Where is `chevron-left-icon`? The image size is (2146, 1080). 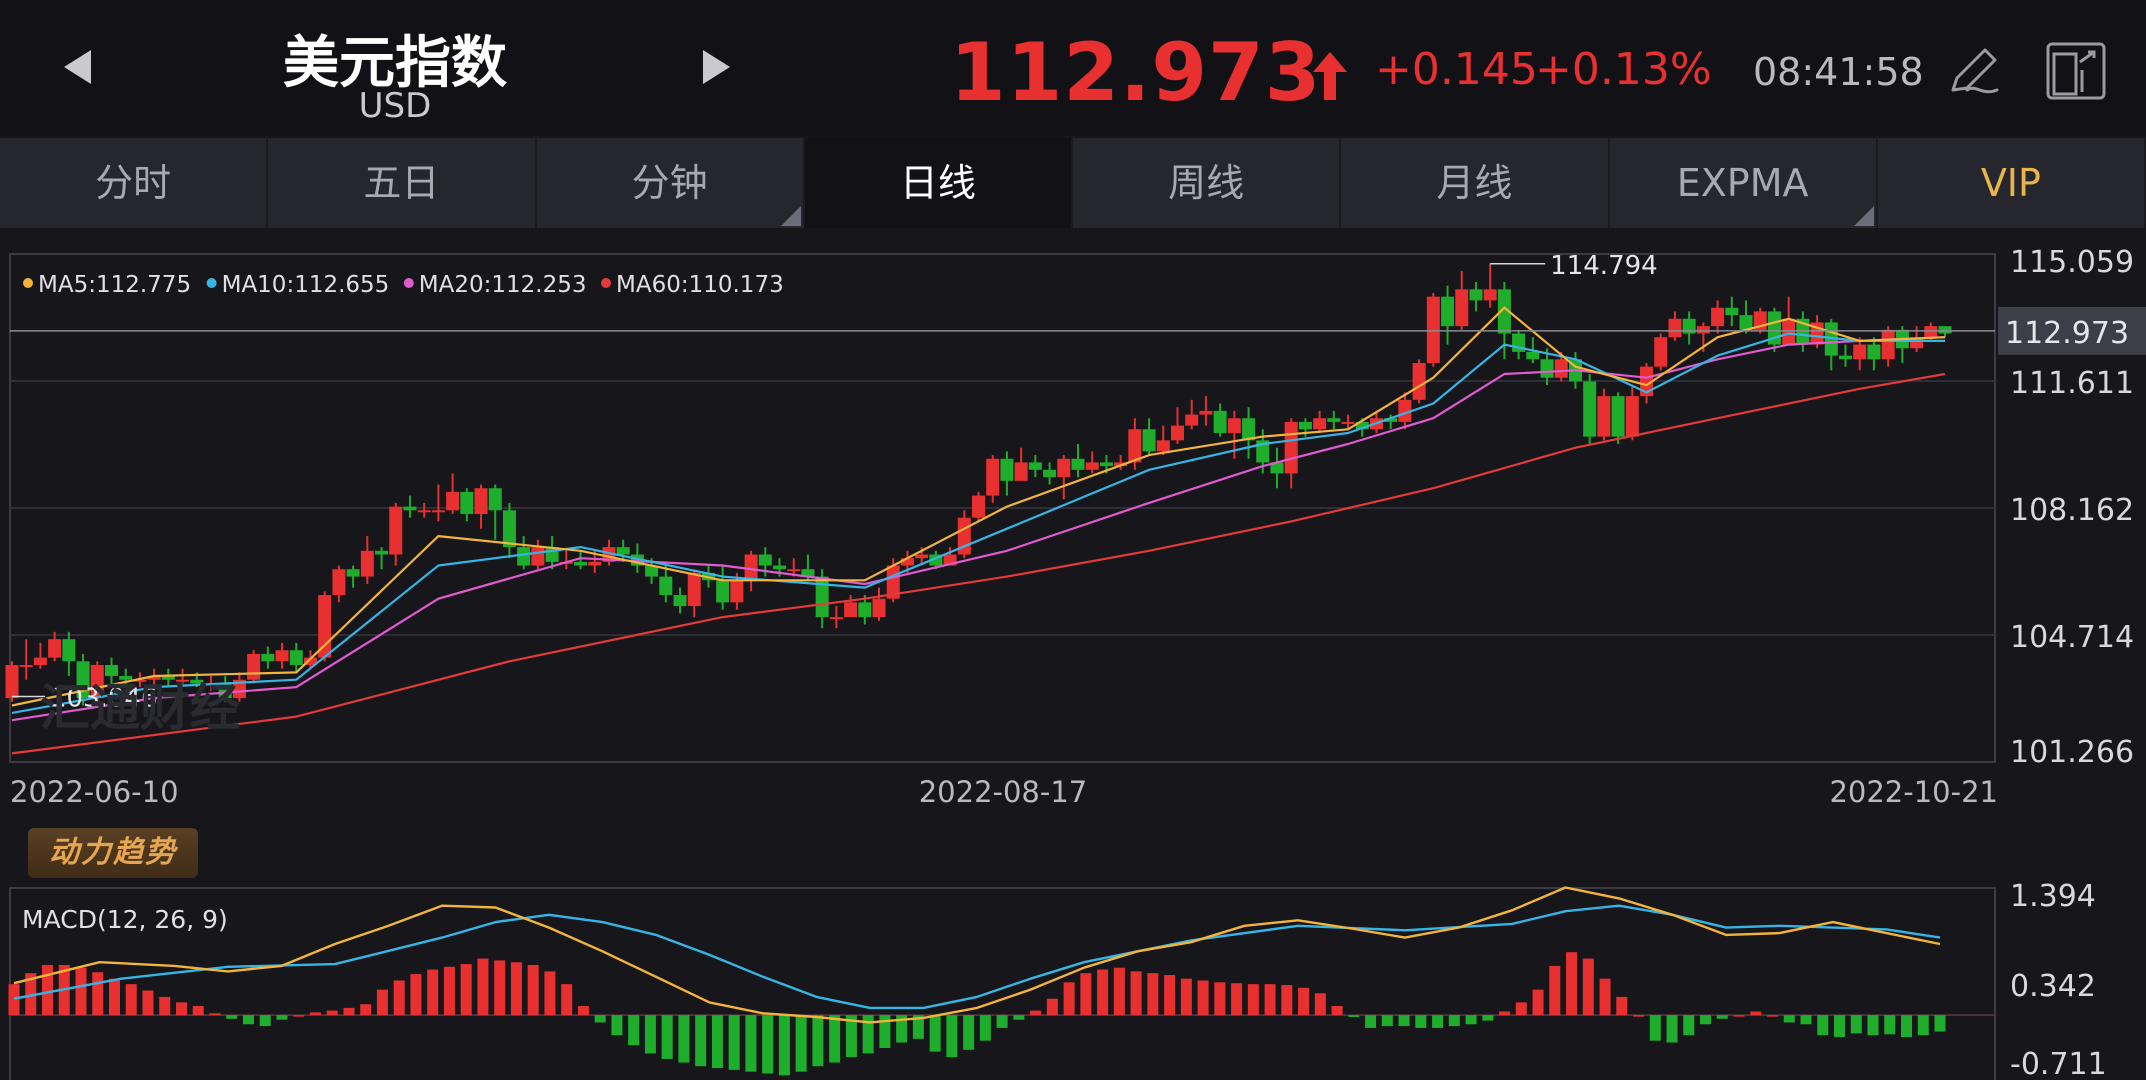
chevron-left-icon is located at coordinates (77, 67).